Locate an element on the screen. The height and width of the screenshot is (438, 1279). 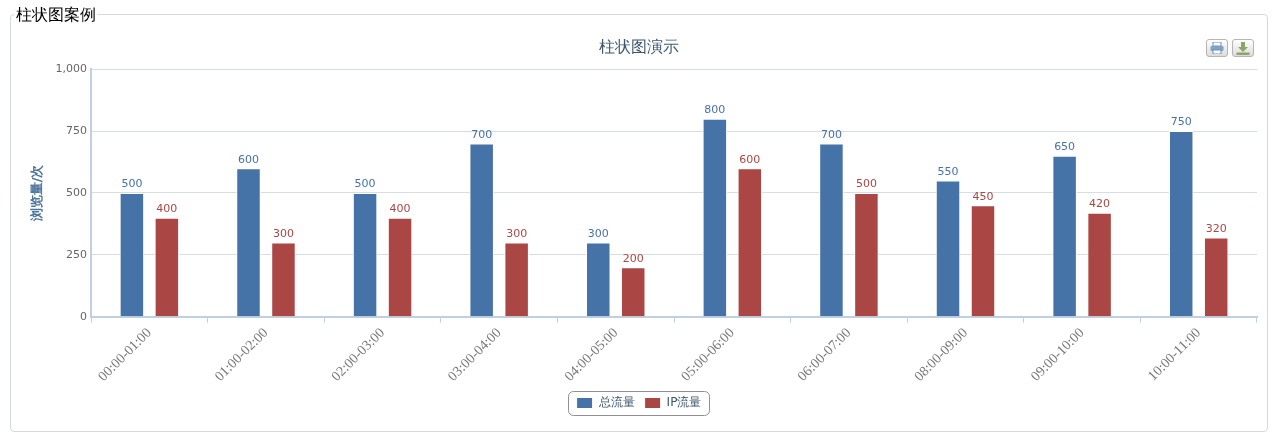
legend-label: 总流量 is located at coordinates (616, 402).